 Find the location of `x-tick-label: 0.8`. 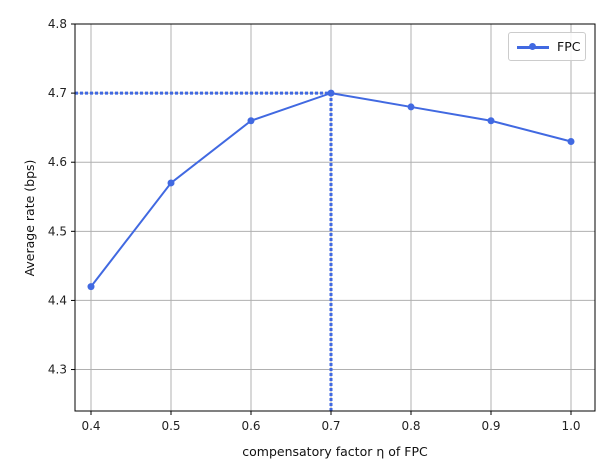

x-tick-label: 0.8 is located at coordinates (410, 426).